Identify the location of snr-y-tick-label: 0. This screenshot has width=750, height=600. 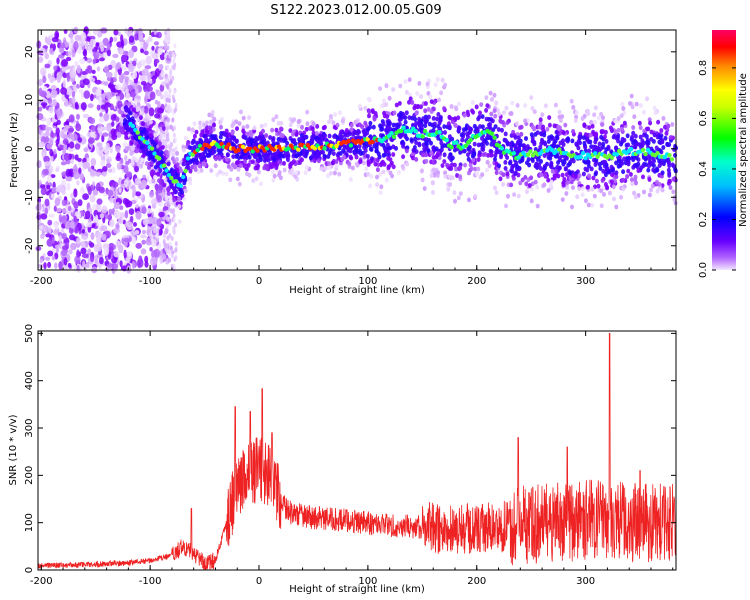
(29, 570).